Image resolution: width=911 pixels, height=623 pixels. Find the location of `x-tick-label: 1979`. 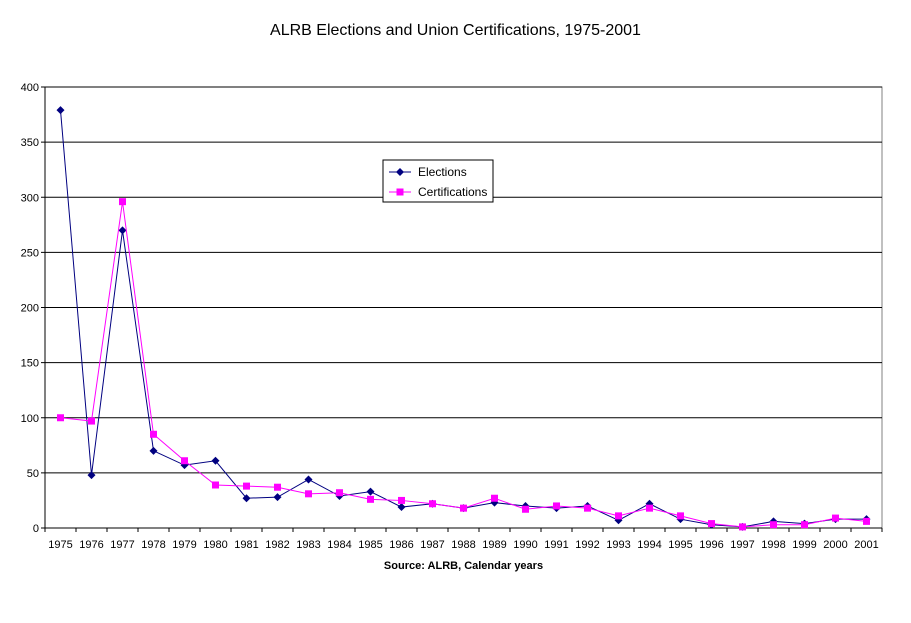

x-tick-label: 1979 is located at coordinates (184, 545).